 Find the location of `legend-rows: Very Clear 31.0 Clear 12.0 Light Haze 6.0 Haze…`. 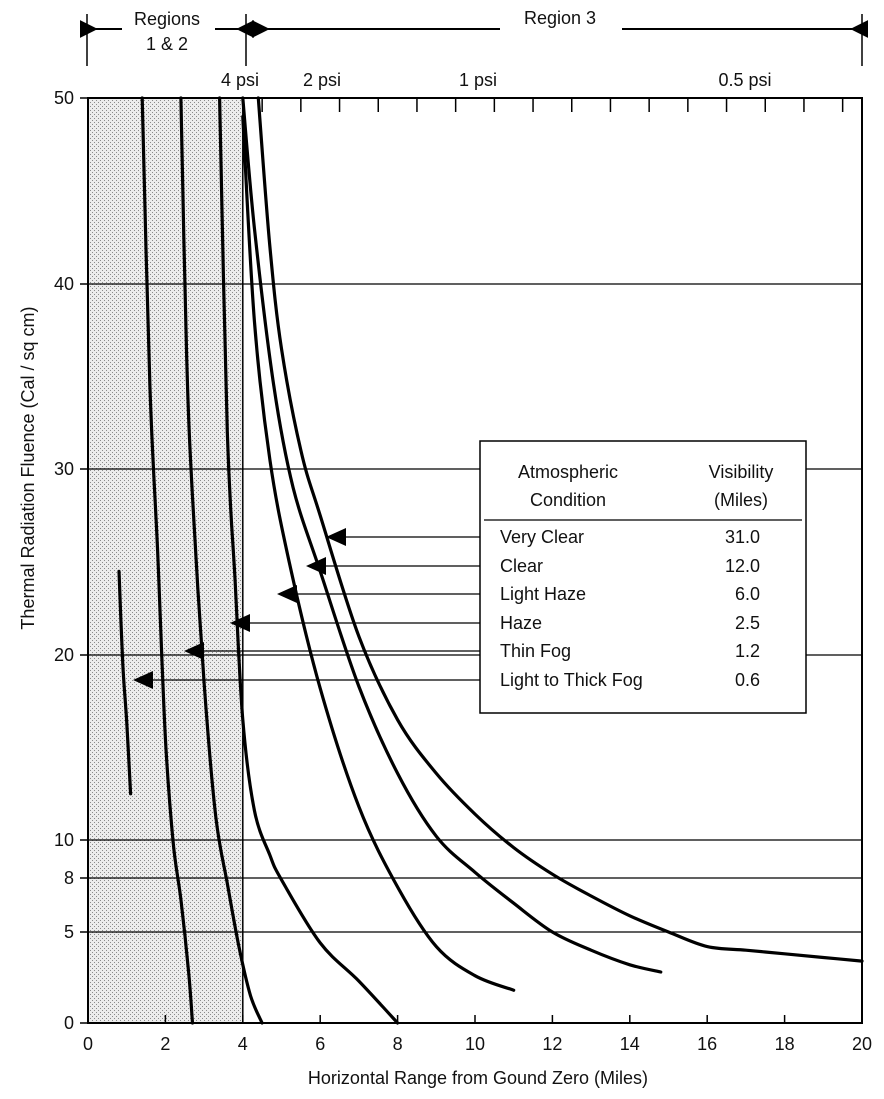

legend-rows: Very Clear 31.0 Clear 12.0 Light Haze 6.0 Haze… is located at coordinates (446, 608).